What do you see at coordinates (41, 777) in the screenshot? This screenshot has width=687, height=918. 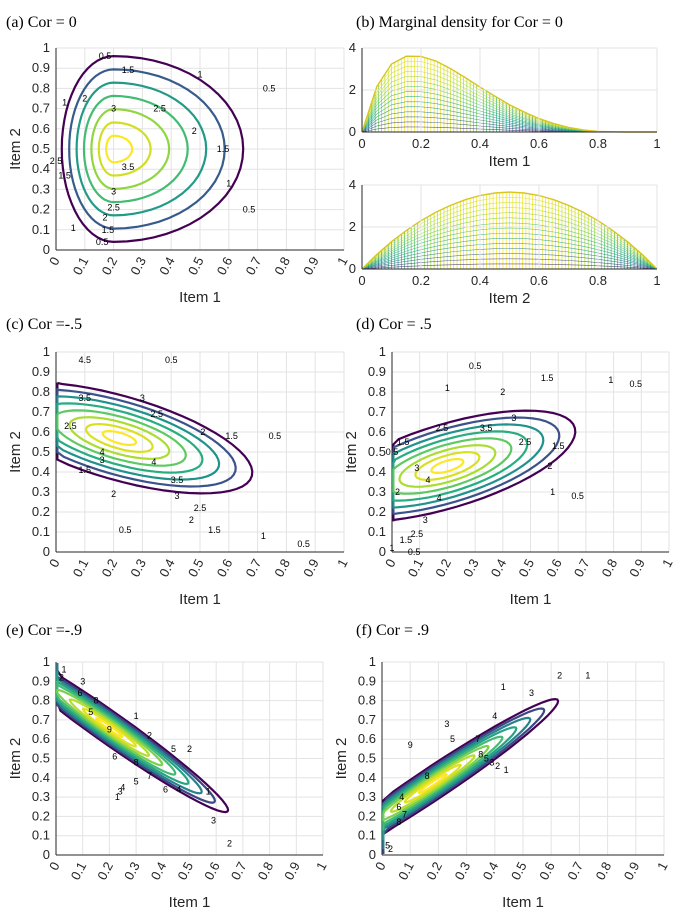 I see `y-tick-label: 0.4` at bounding box center [41, 777].